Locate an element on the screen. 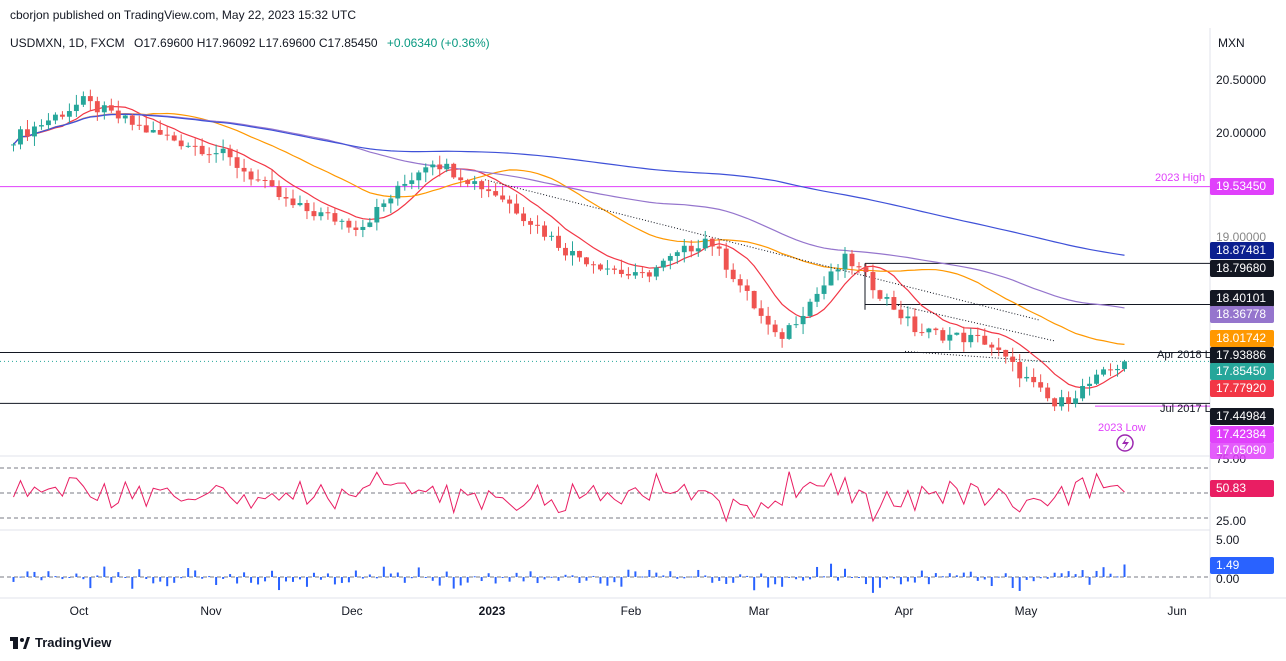  x-tick: Dec is located at coordinates (352, 611).